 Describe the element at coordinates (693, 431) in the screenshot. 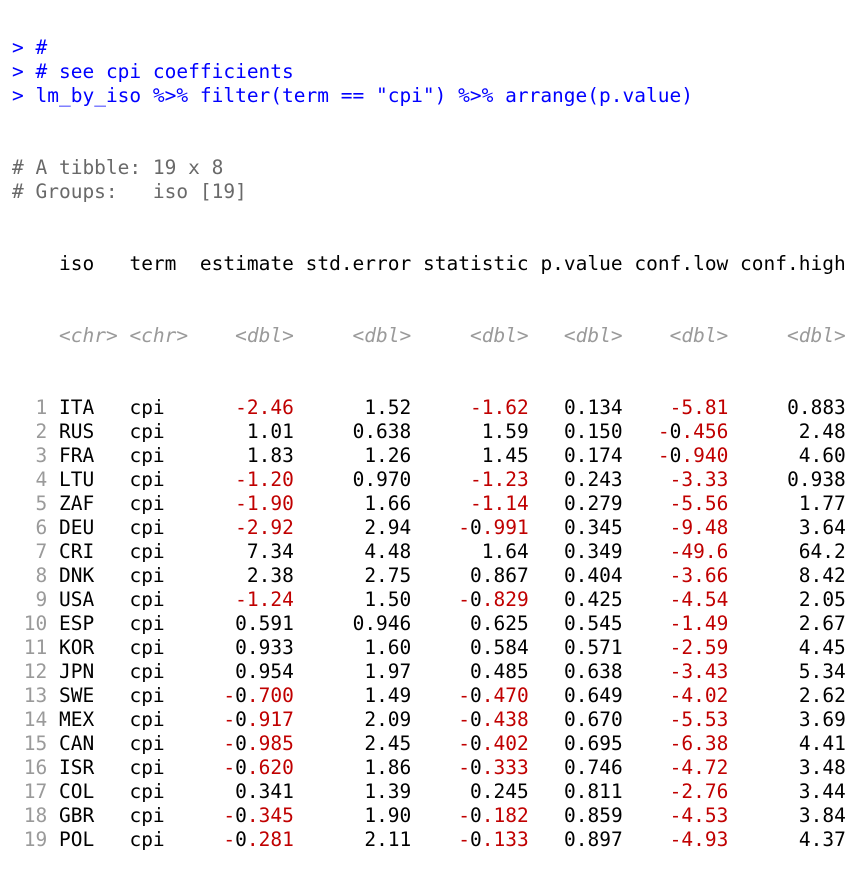

I see `table-cell: -0.456` at that location.